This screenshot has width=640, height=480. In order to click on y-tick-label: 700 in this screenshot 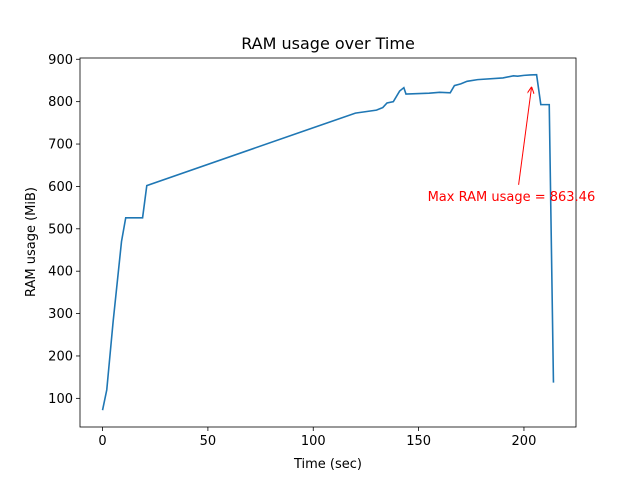, I will do `click(60, 145)`.